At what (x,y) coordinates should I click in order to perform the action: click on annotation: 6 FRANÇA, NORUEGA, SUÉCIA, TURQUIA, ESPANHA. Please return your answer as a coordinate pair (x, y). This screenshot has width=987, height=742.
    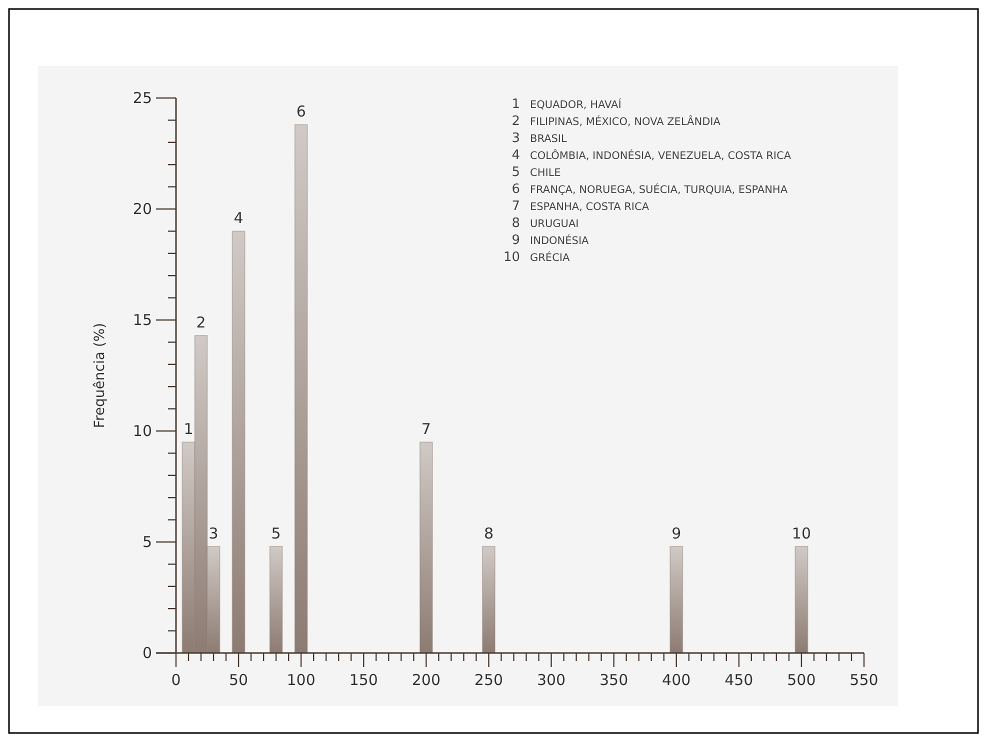
    Looking at the image, I should click on (650, 189).